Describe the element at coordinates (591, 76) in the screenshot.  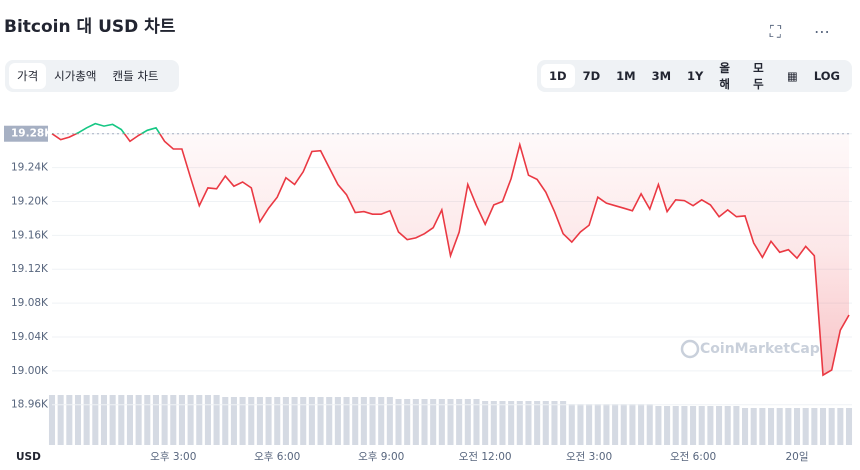
I see `range-button: 7D` at that location.